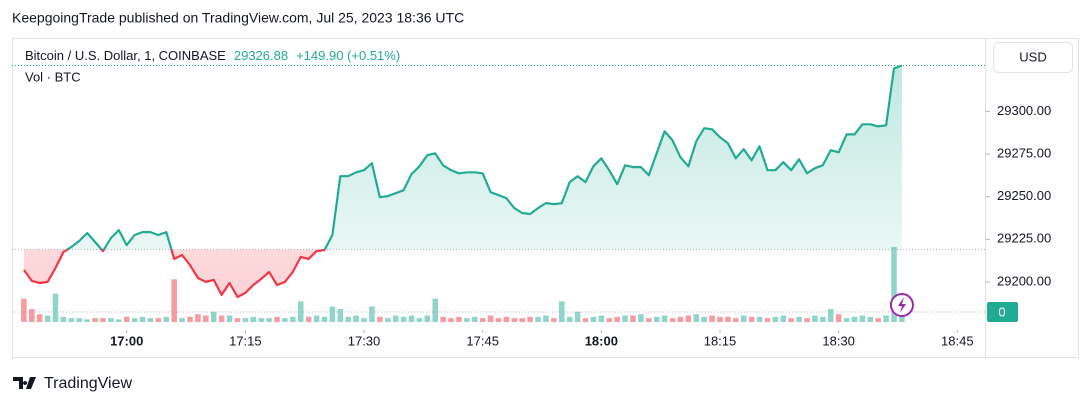  I want to click on x-tick-label: 17:15, so click(245, 340).